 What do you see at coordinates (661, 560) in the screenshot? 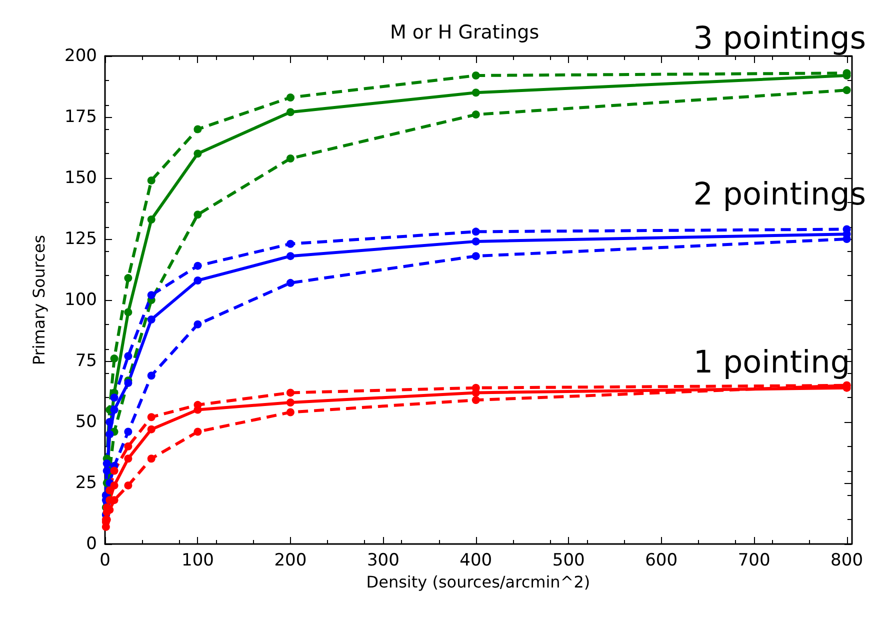
I see `x-tick-label: 600` at bounding box center [661, 560].